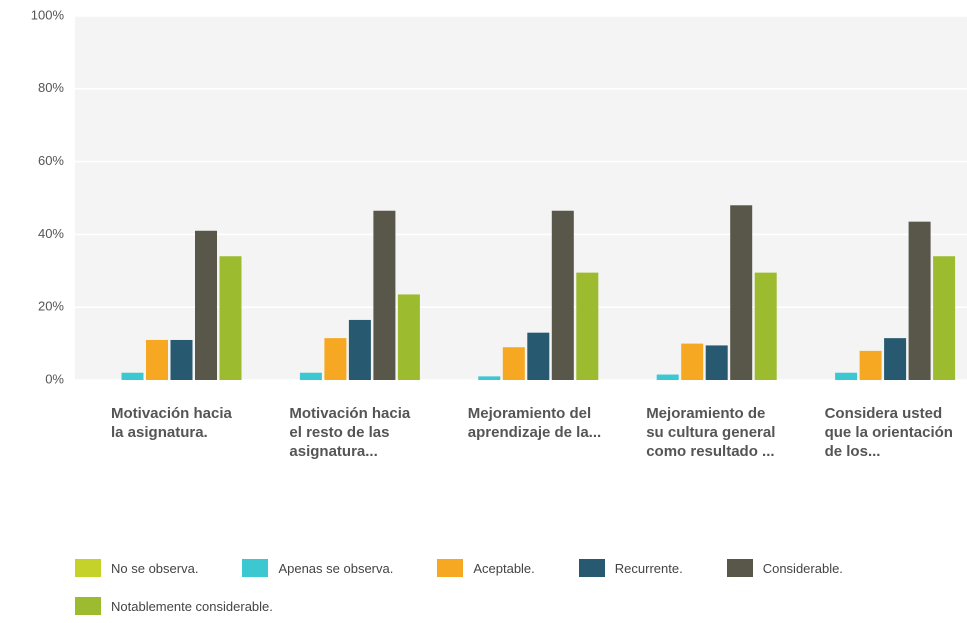  Describe the element at coordinates (336, 568) in the screenshot. I see `legend-label: Apenas se observa.` at that location.